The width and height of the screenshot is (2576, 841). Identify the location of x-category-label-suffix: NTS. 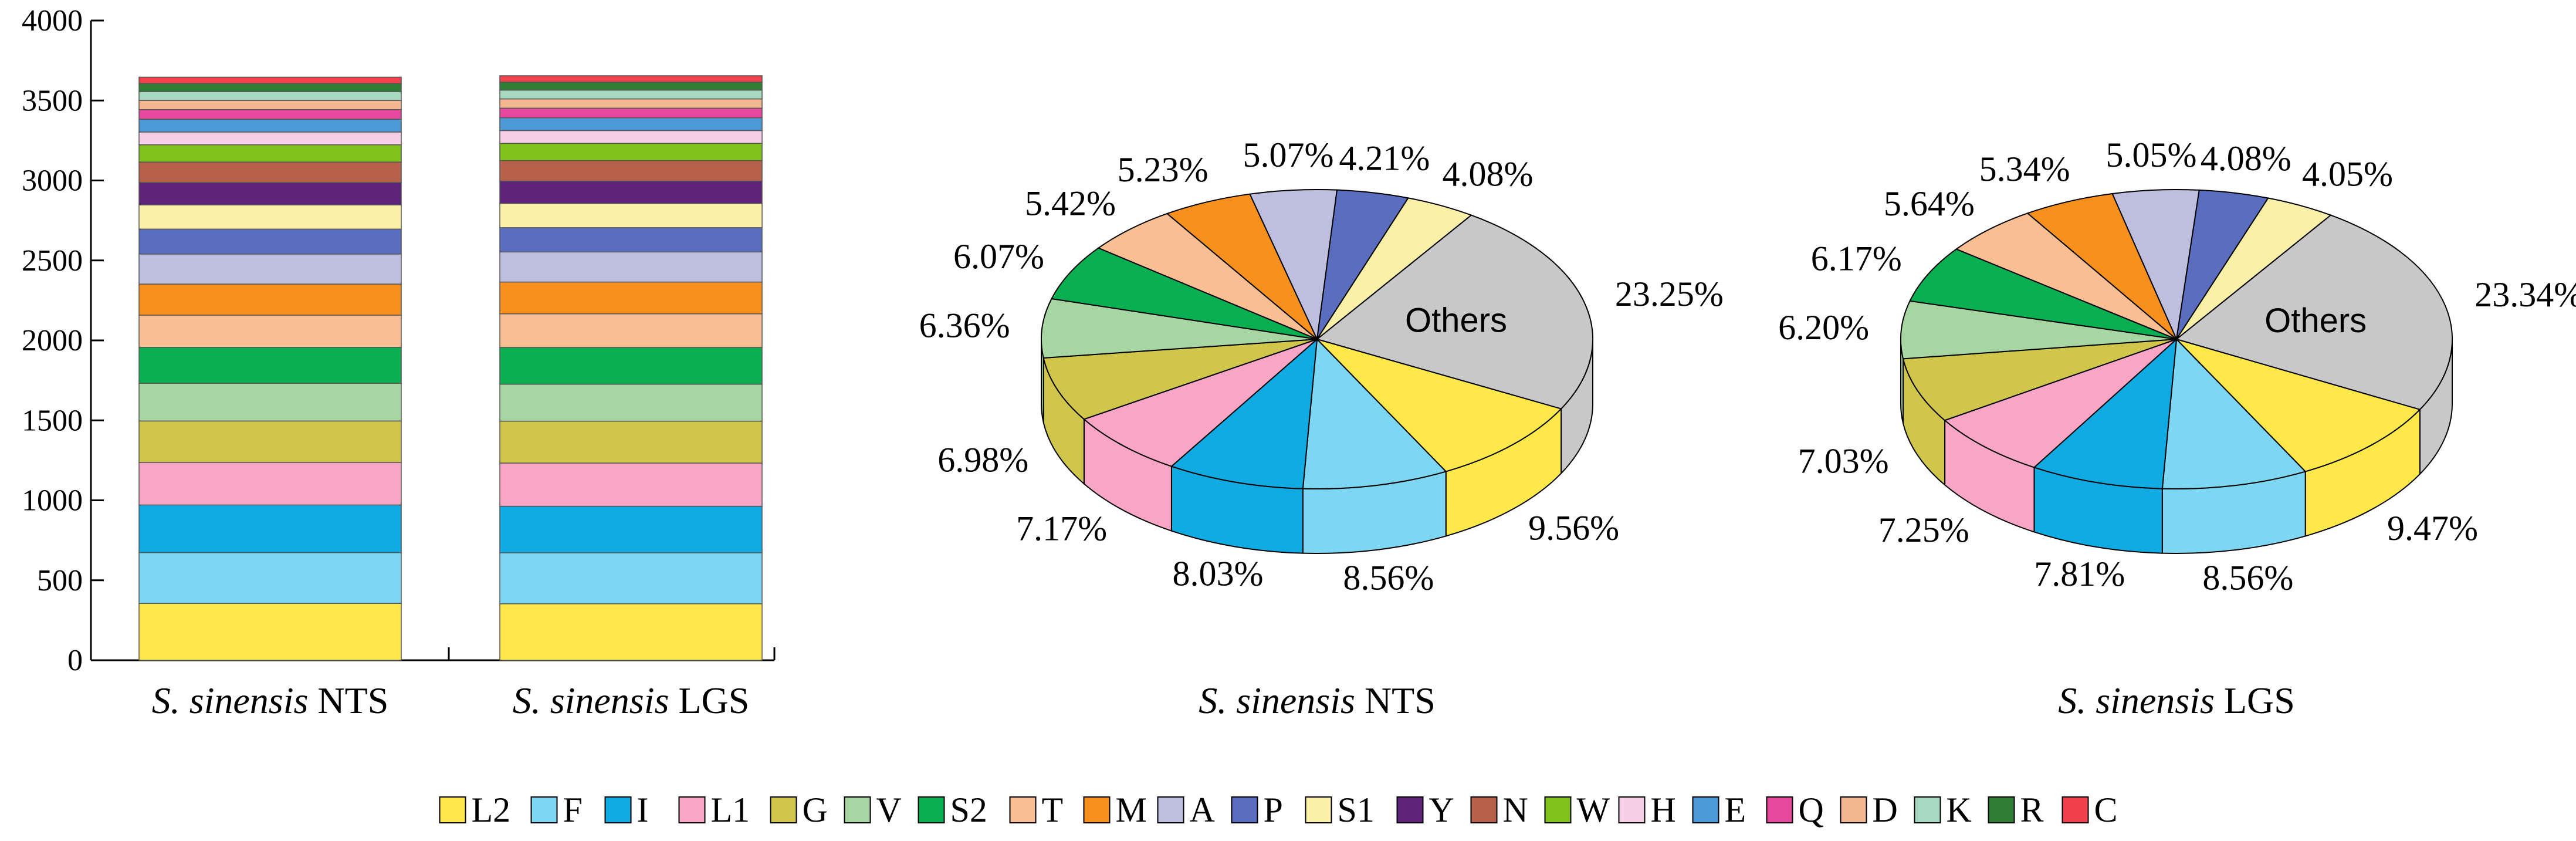
(352, 700).